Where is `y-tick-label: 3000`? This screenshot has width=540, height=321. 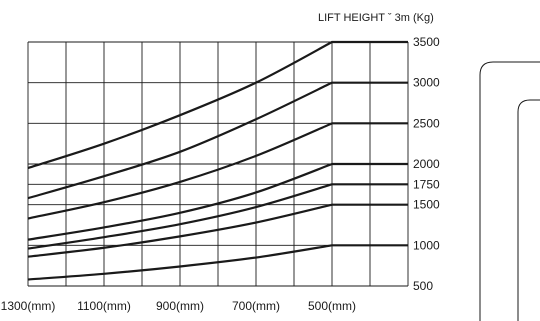 y-tick-label: 3000 is located at coordinates (426, 83).